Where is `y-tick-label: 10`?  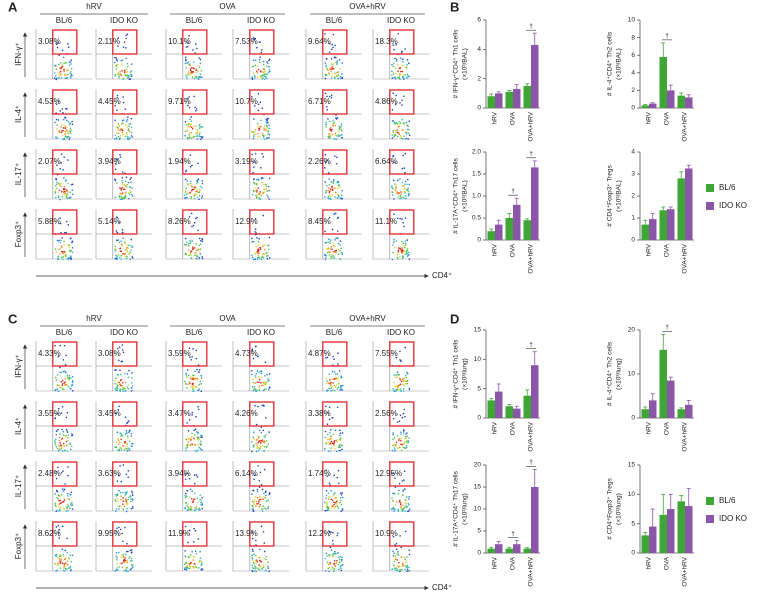 y-tick-label: 10 is located at coordinates (632, 20).